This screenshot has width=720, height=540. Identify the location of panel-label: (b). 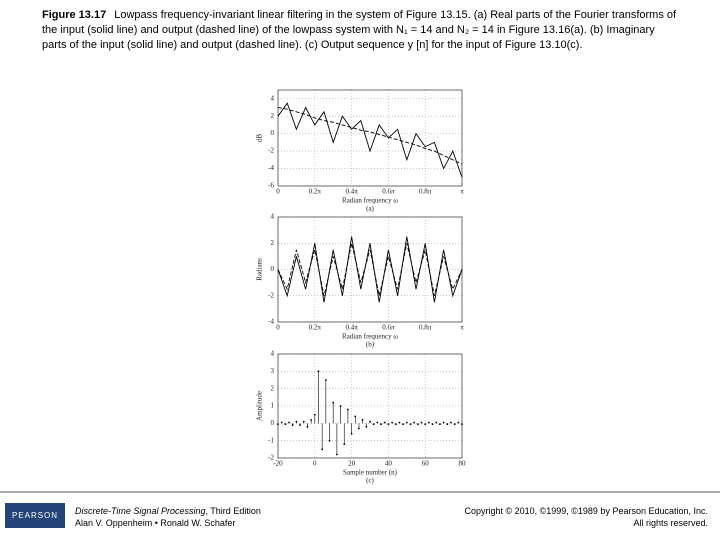
(370, 345).